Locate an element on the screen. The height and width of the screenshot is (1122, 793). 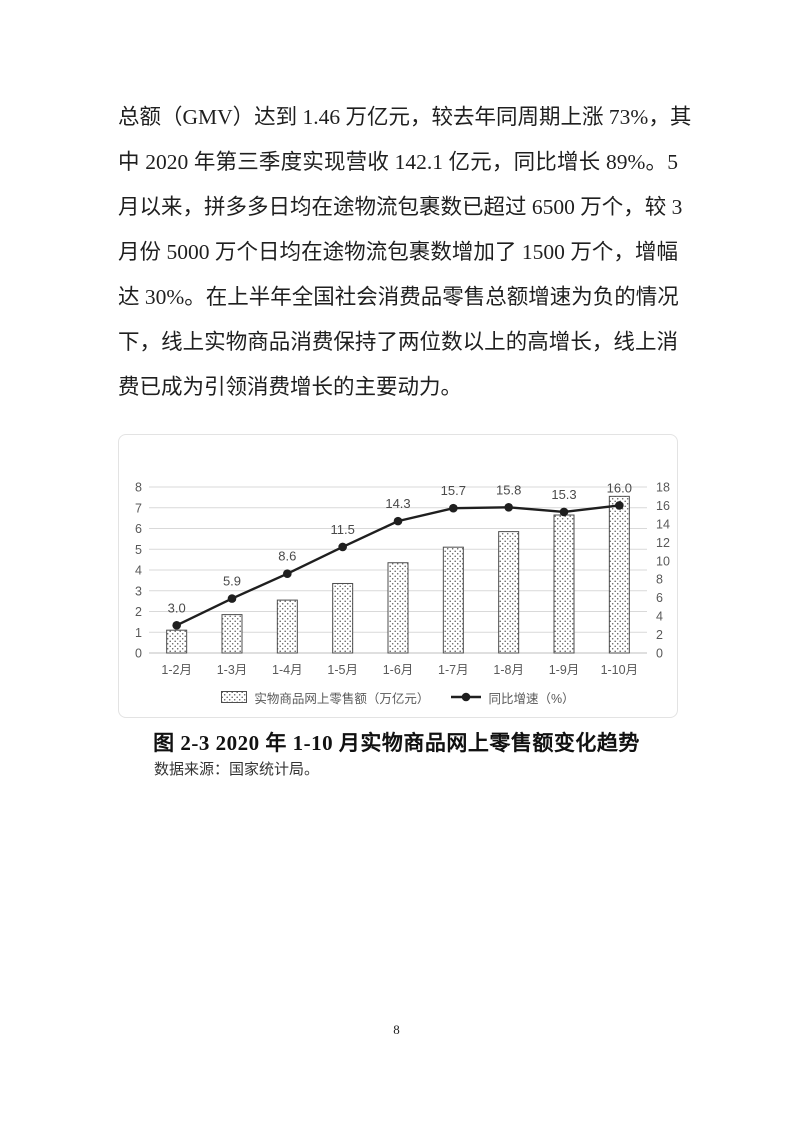
paragraph-line: 总额（GMV）达到 1.46 万亿元，较去年同周期上涨 73%，其 is located at coordinates (405, 117).